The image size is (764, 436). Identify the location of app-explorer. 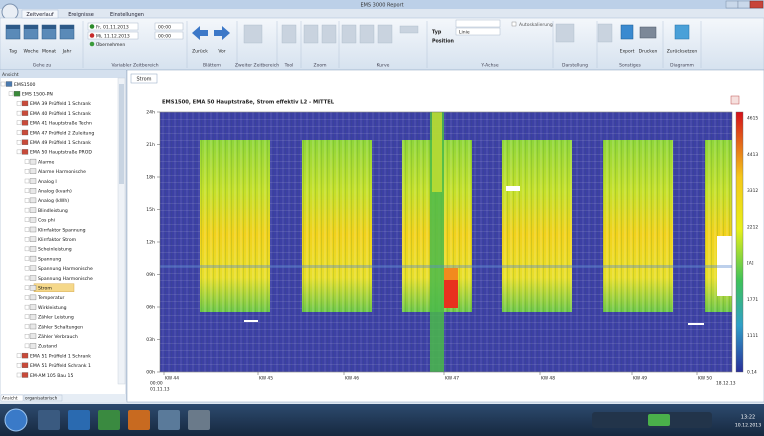
(49, 420).